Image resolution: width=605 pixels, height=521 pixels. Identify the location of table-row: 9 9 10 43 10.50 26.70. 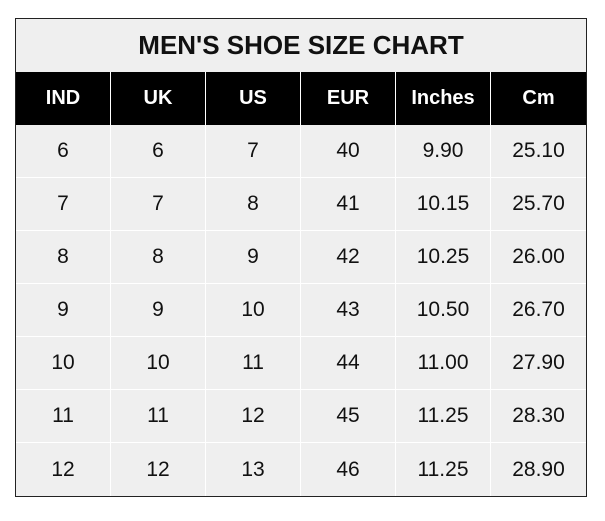
(301, 310).